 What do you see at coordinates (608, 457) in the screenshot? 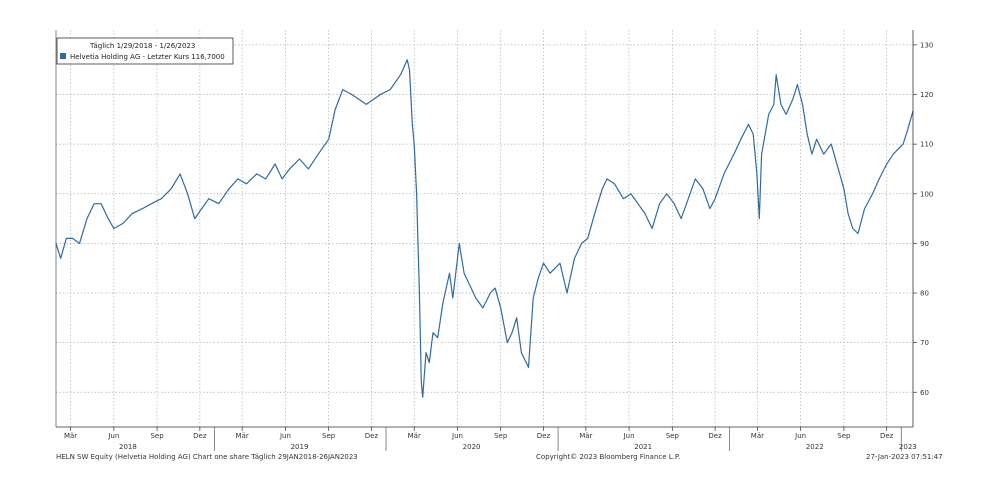
I see `footer-copyright: Copyright© 2023 Bloomberg Finance L.P.` at bounding box center [608, 457].